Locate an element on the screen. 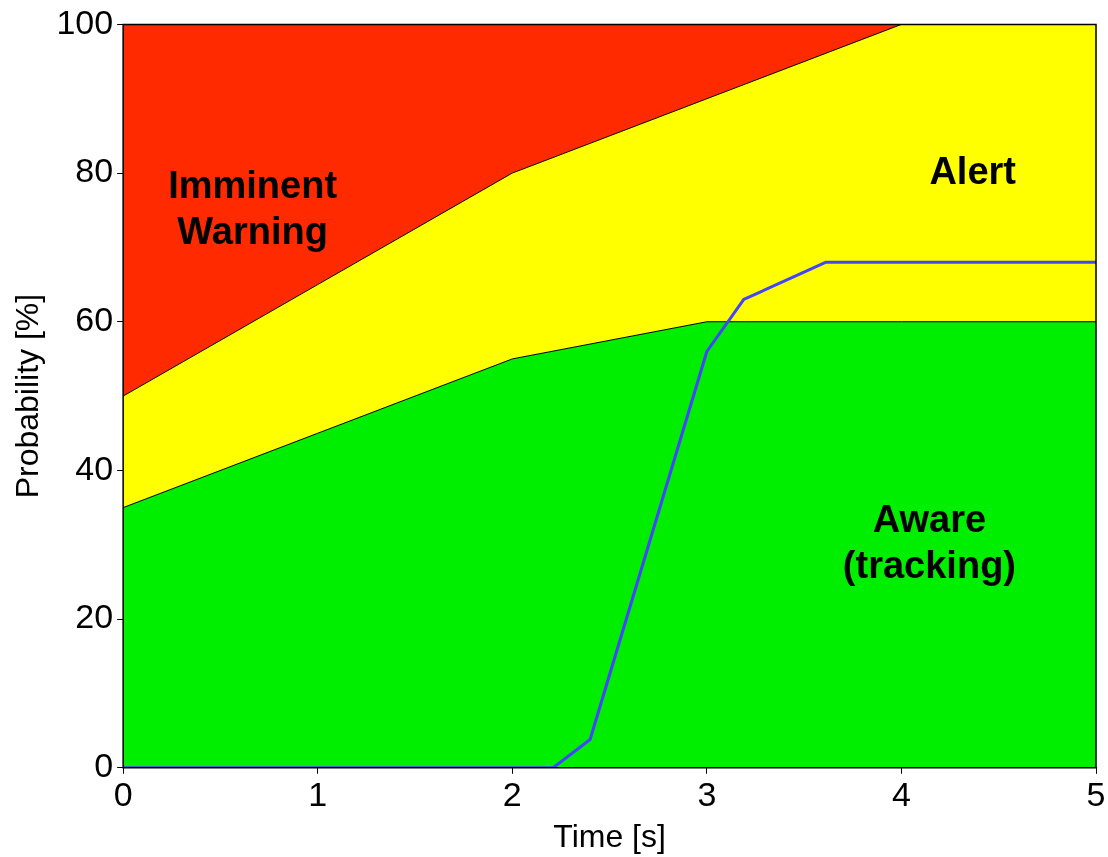  x-tick-label: 1 is located at coordinates (318, 793).